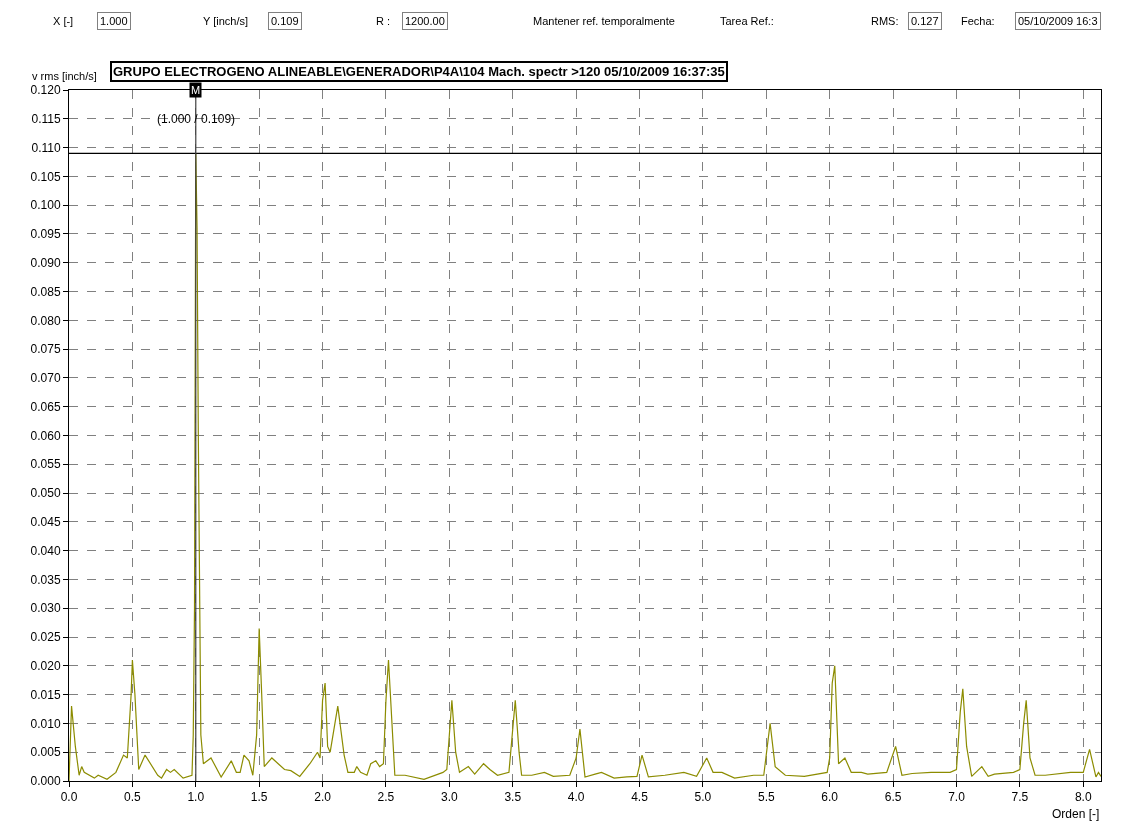  What do you see at coordinates (114, 21) in the screenshot?
I see `text: 1.000` at bounding box center [114, 21].